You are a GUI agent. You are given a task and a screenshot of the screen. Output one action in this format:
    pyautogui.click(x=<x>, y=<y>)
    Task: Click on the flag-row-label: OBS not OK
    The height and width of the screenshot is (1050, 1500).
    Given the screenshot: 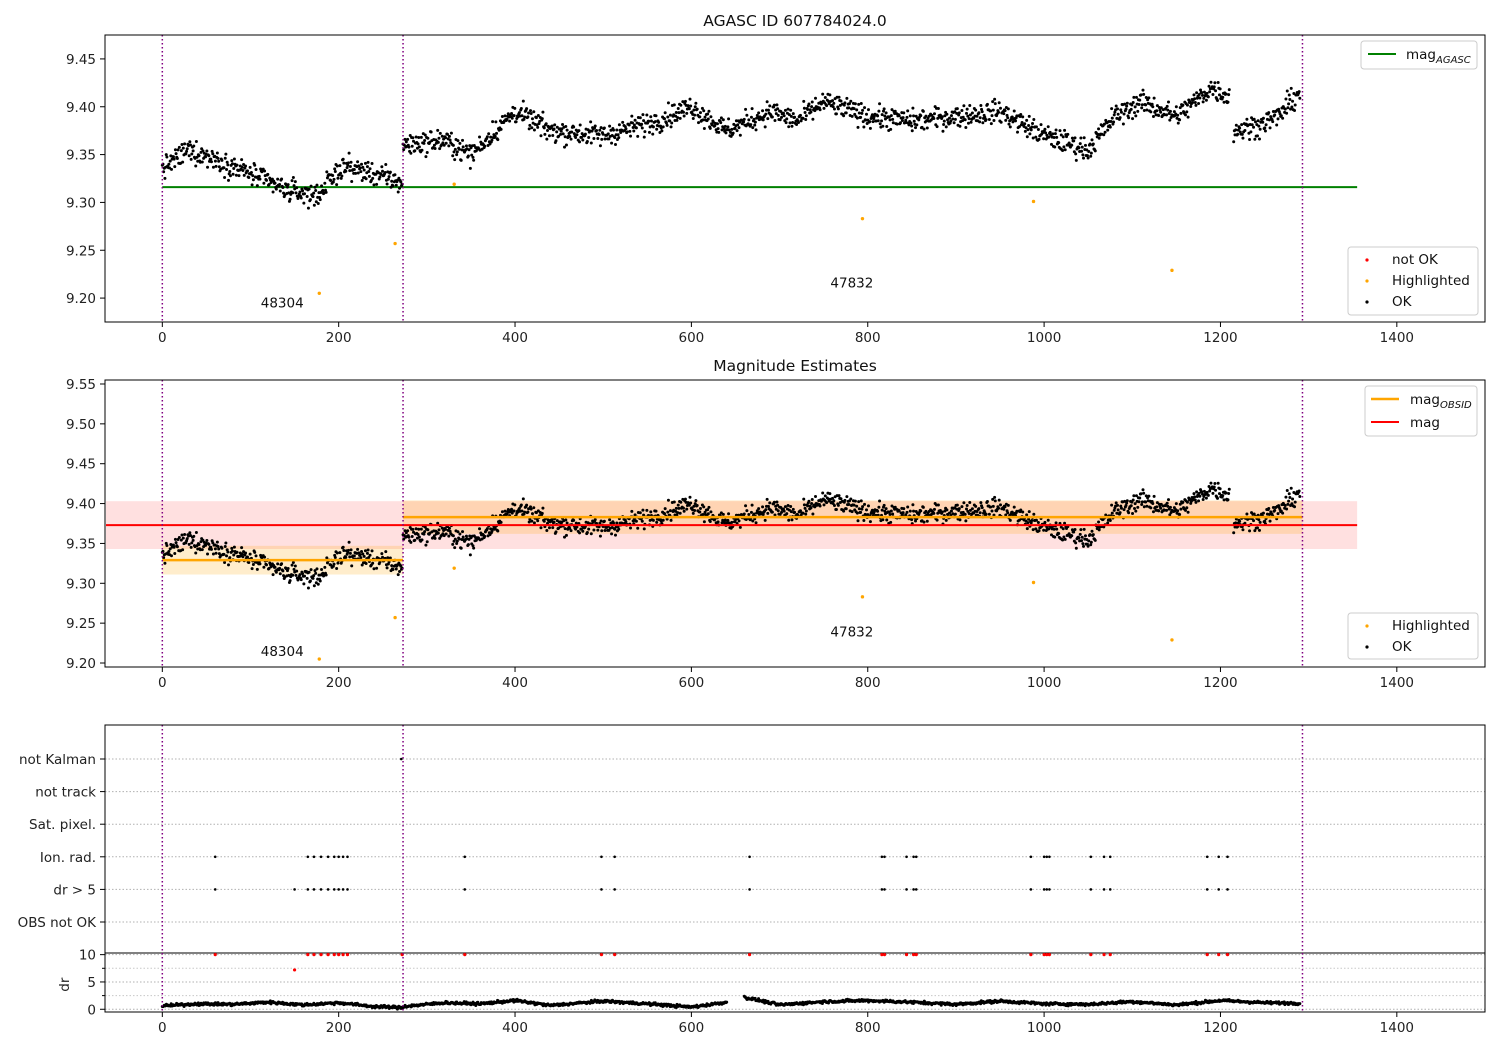 What is the action you would take?
    pyautogui.click(x=58, y=923)
    